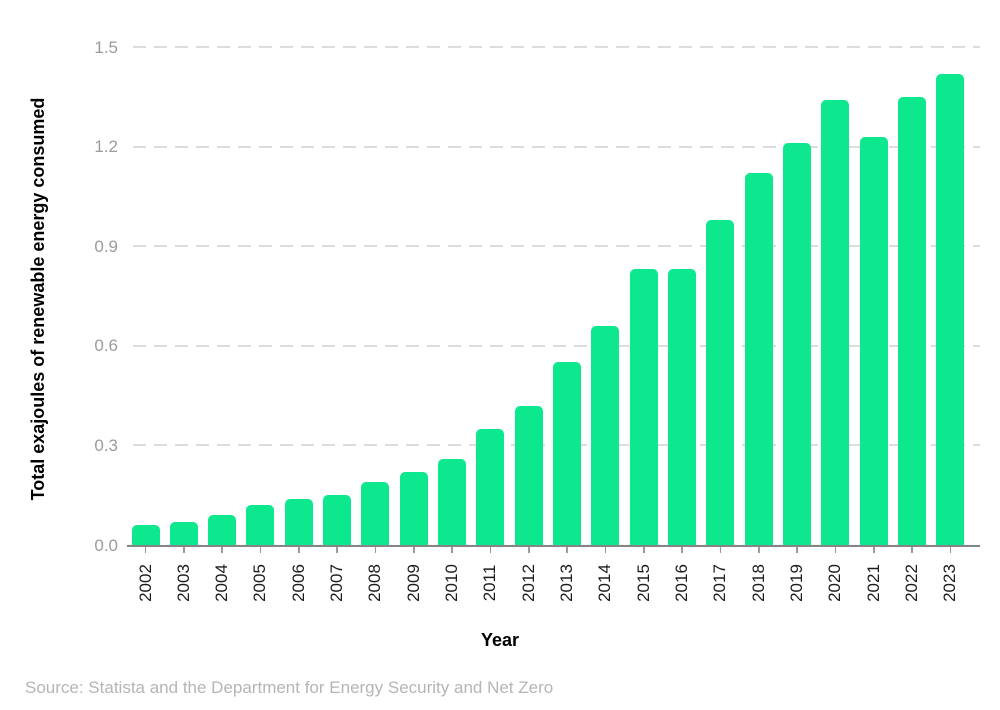  I want to click on gridline-0.9, so click(556, 246).